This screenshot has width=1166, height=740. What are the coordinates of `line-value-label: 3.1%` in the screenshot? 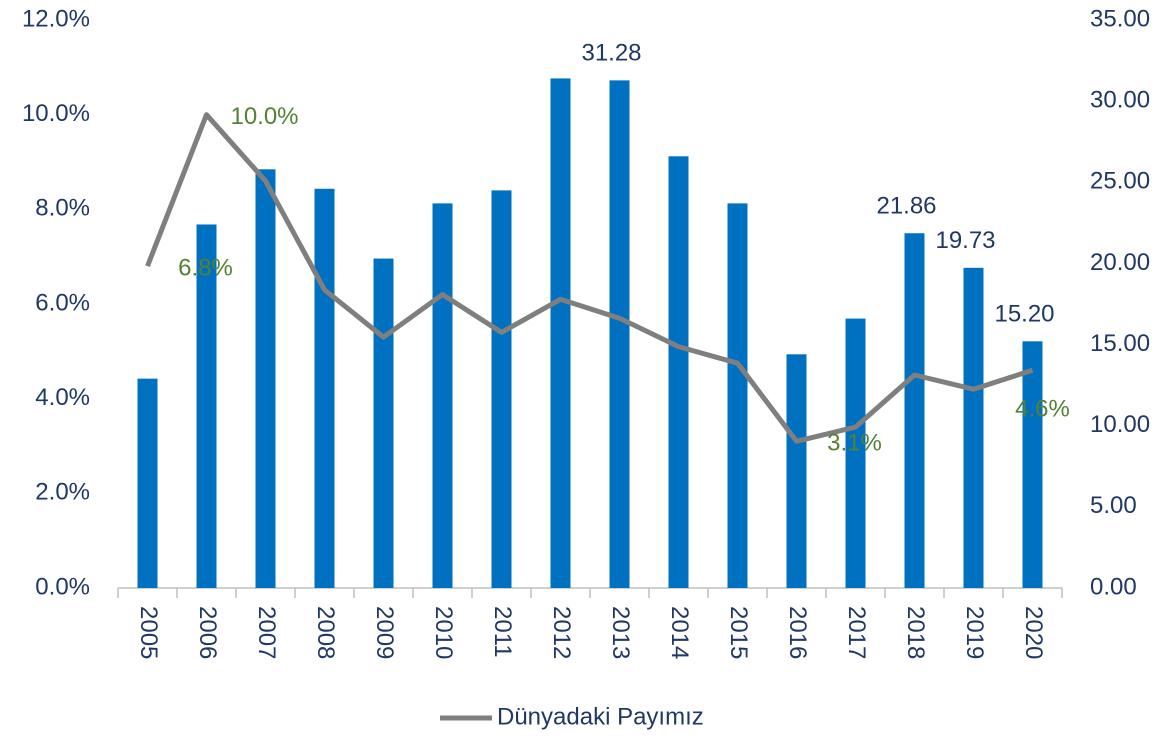 It's located at (854, 443).